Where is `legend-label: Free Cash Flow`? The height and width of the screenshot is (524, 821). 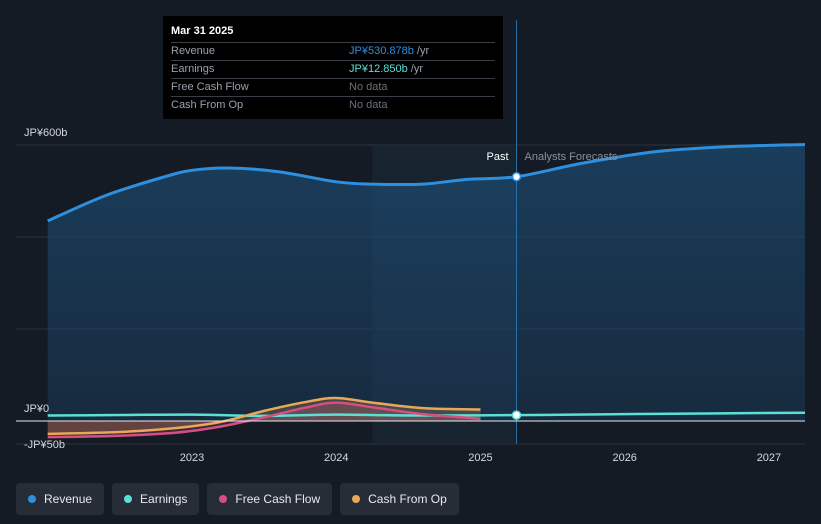 legend-label: Free Cash Flow is located at coordinates (278, 499).